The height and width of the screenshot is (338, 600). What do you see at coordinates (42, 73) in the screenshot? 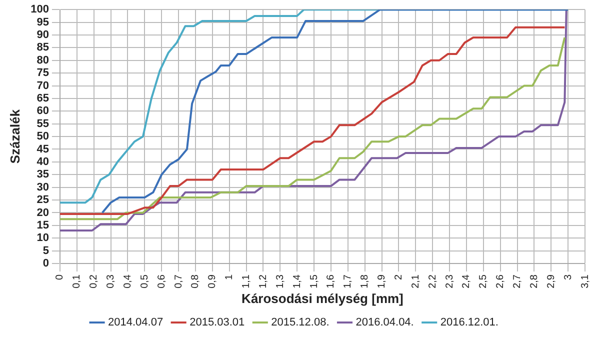
I see `y-tick-label: 75` at bounding box center [42, 73].